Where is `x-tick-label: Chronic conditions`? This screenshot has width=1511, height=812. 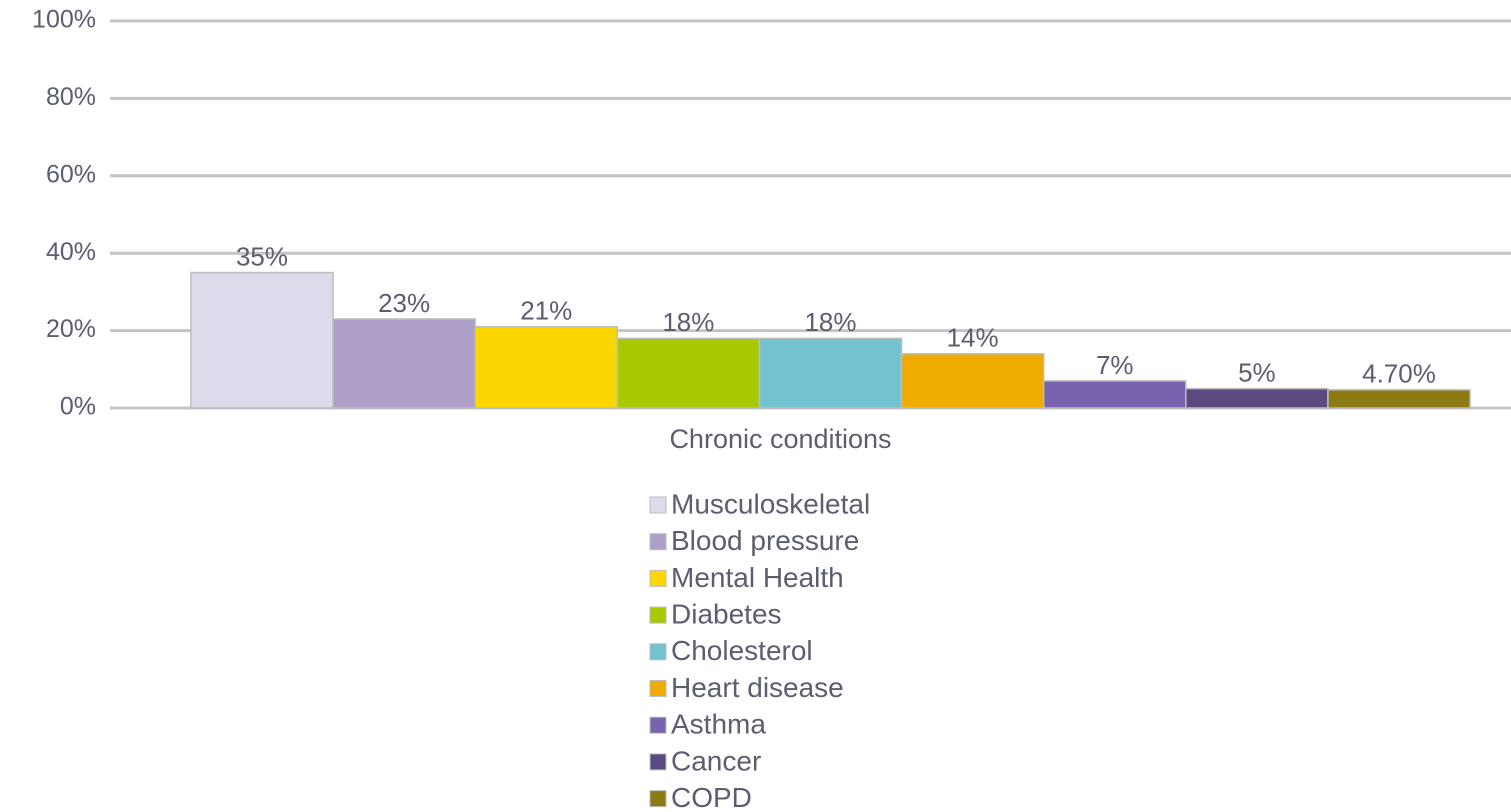 x-tick-label: Chronic conditions is located at coordinates (780, 439).